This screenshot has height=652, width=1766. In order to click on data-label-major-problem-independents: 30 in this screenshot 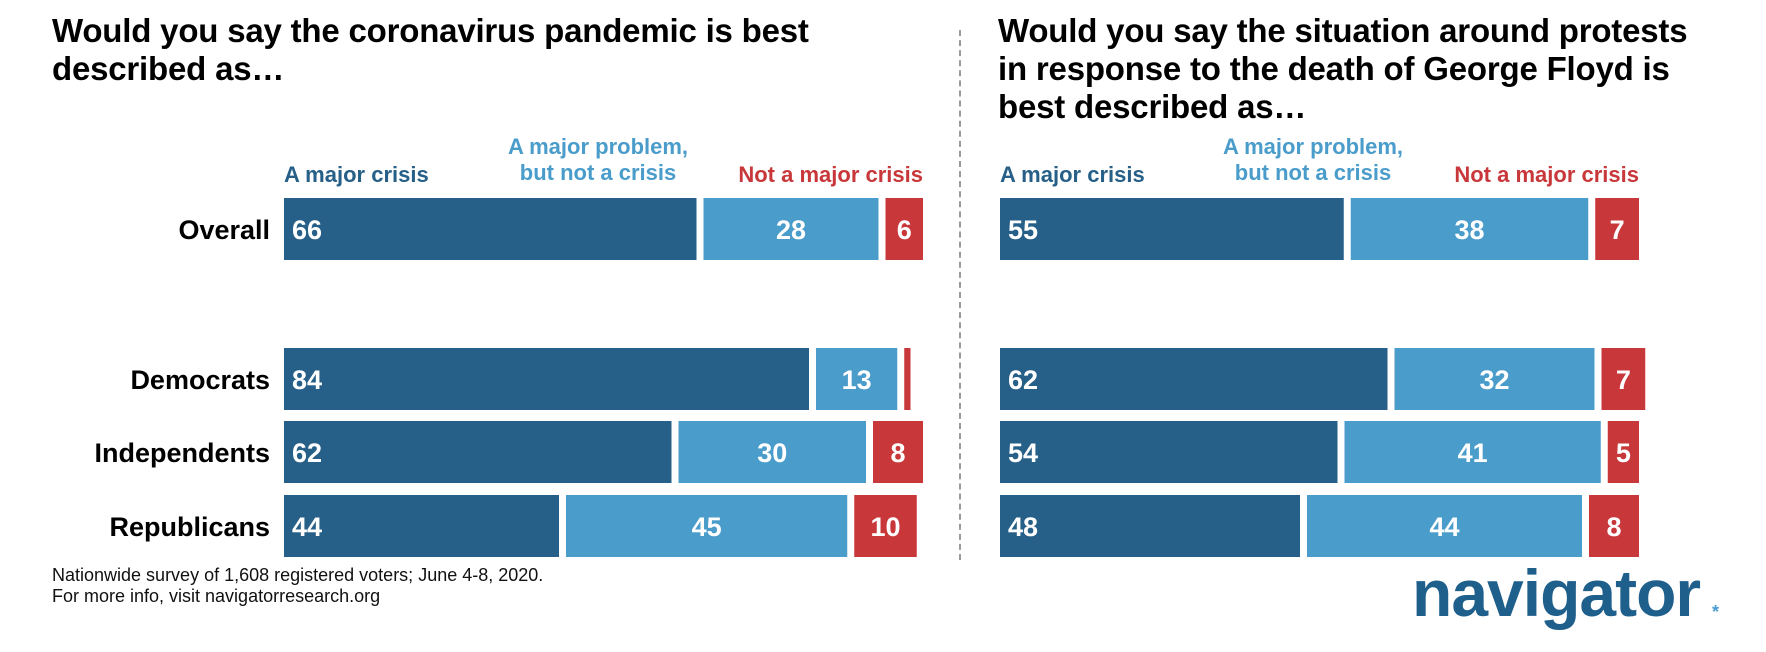, I will do `click(772, 453)`.